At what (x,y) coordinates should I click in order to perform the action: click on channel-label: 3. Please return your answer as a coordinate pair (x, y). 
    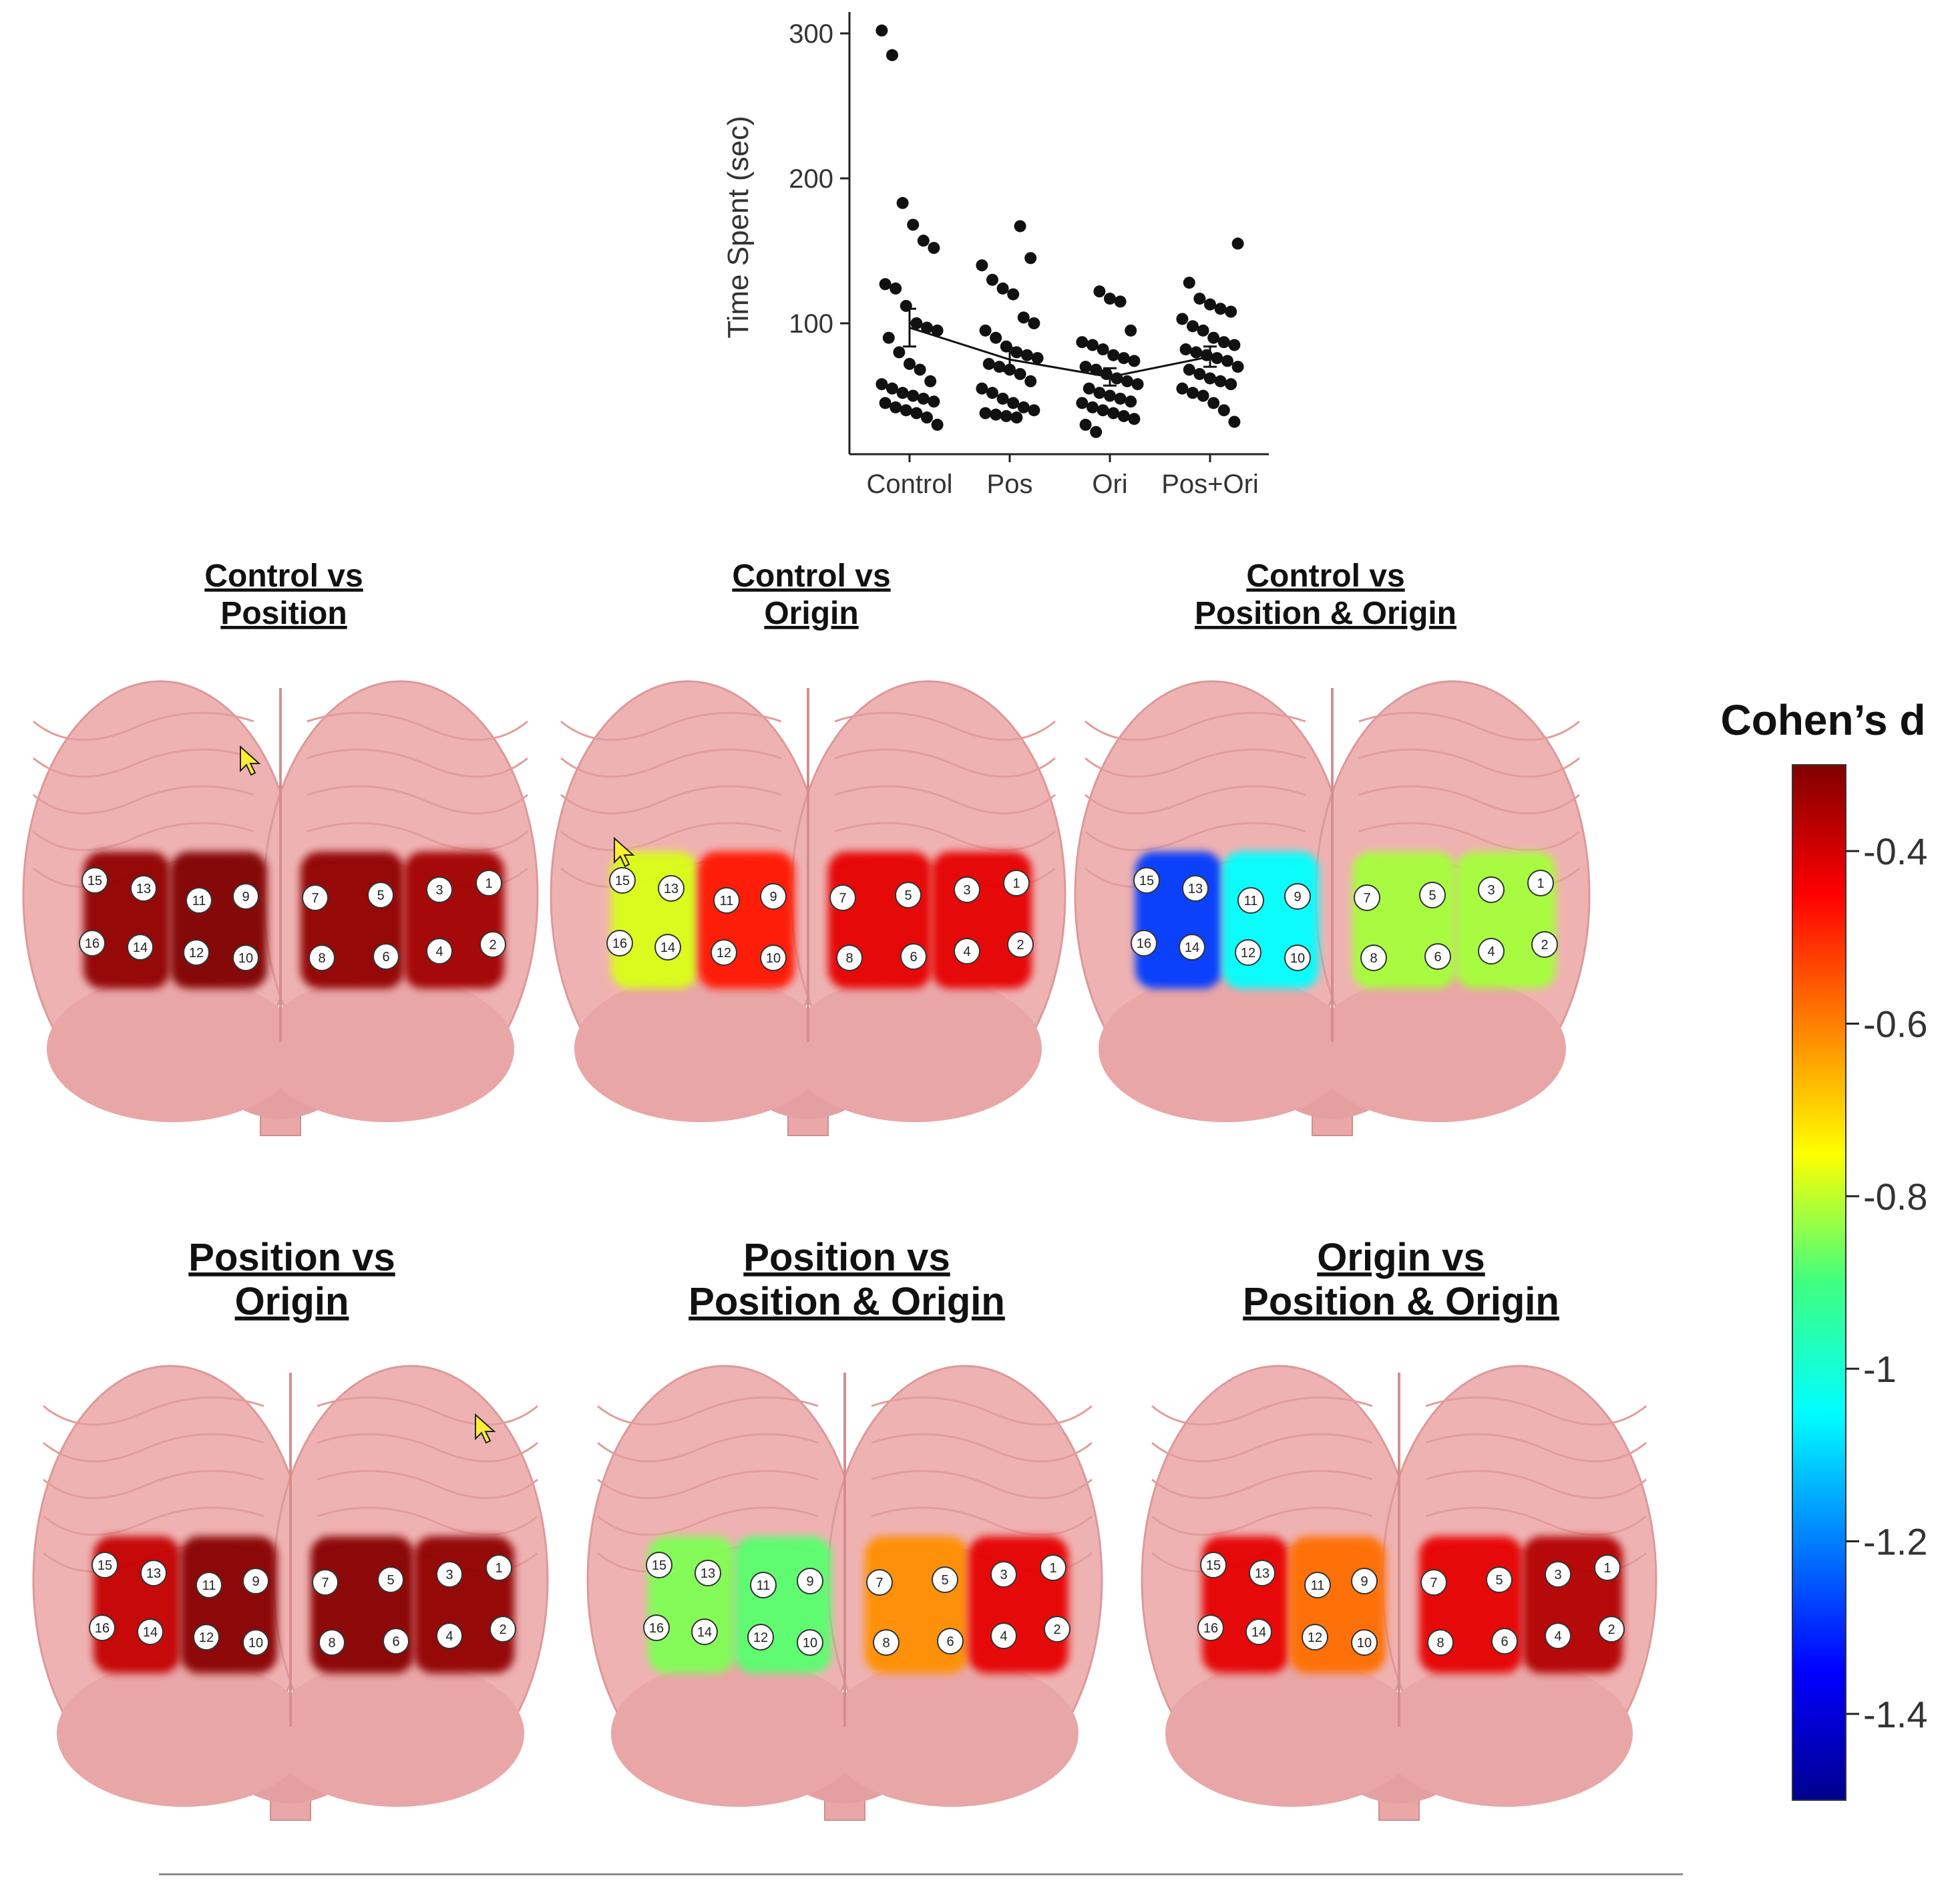
    Looking at the image, I should click on (449, 1575).